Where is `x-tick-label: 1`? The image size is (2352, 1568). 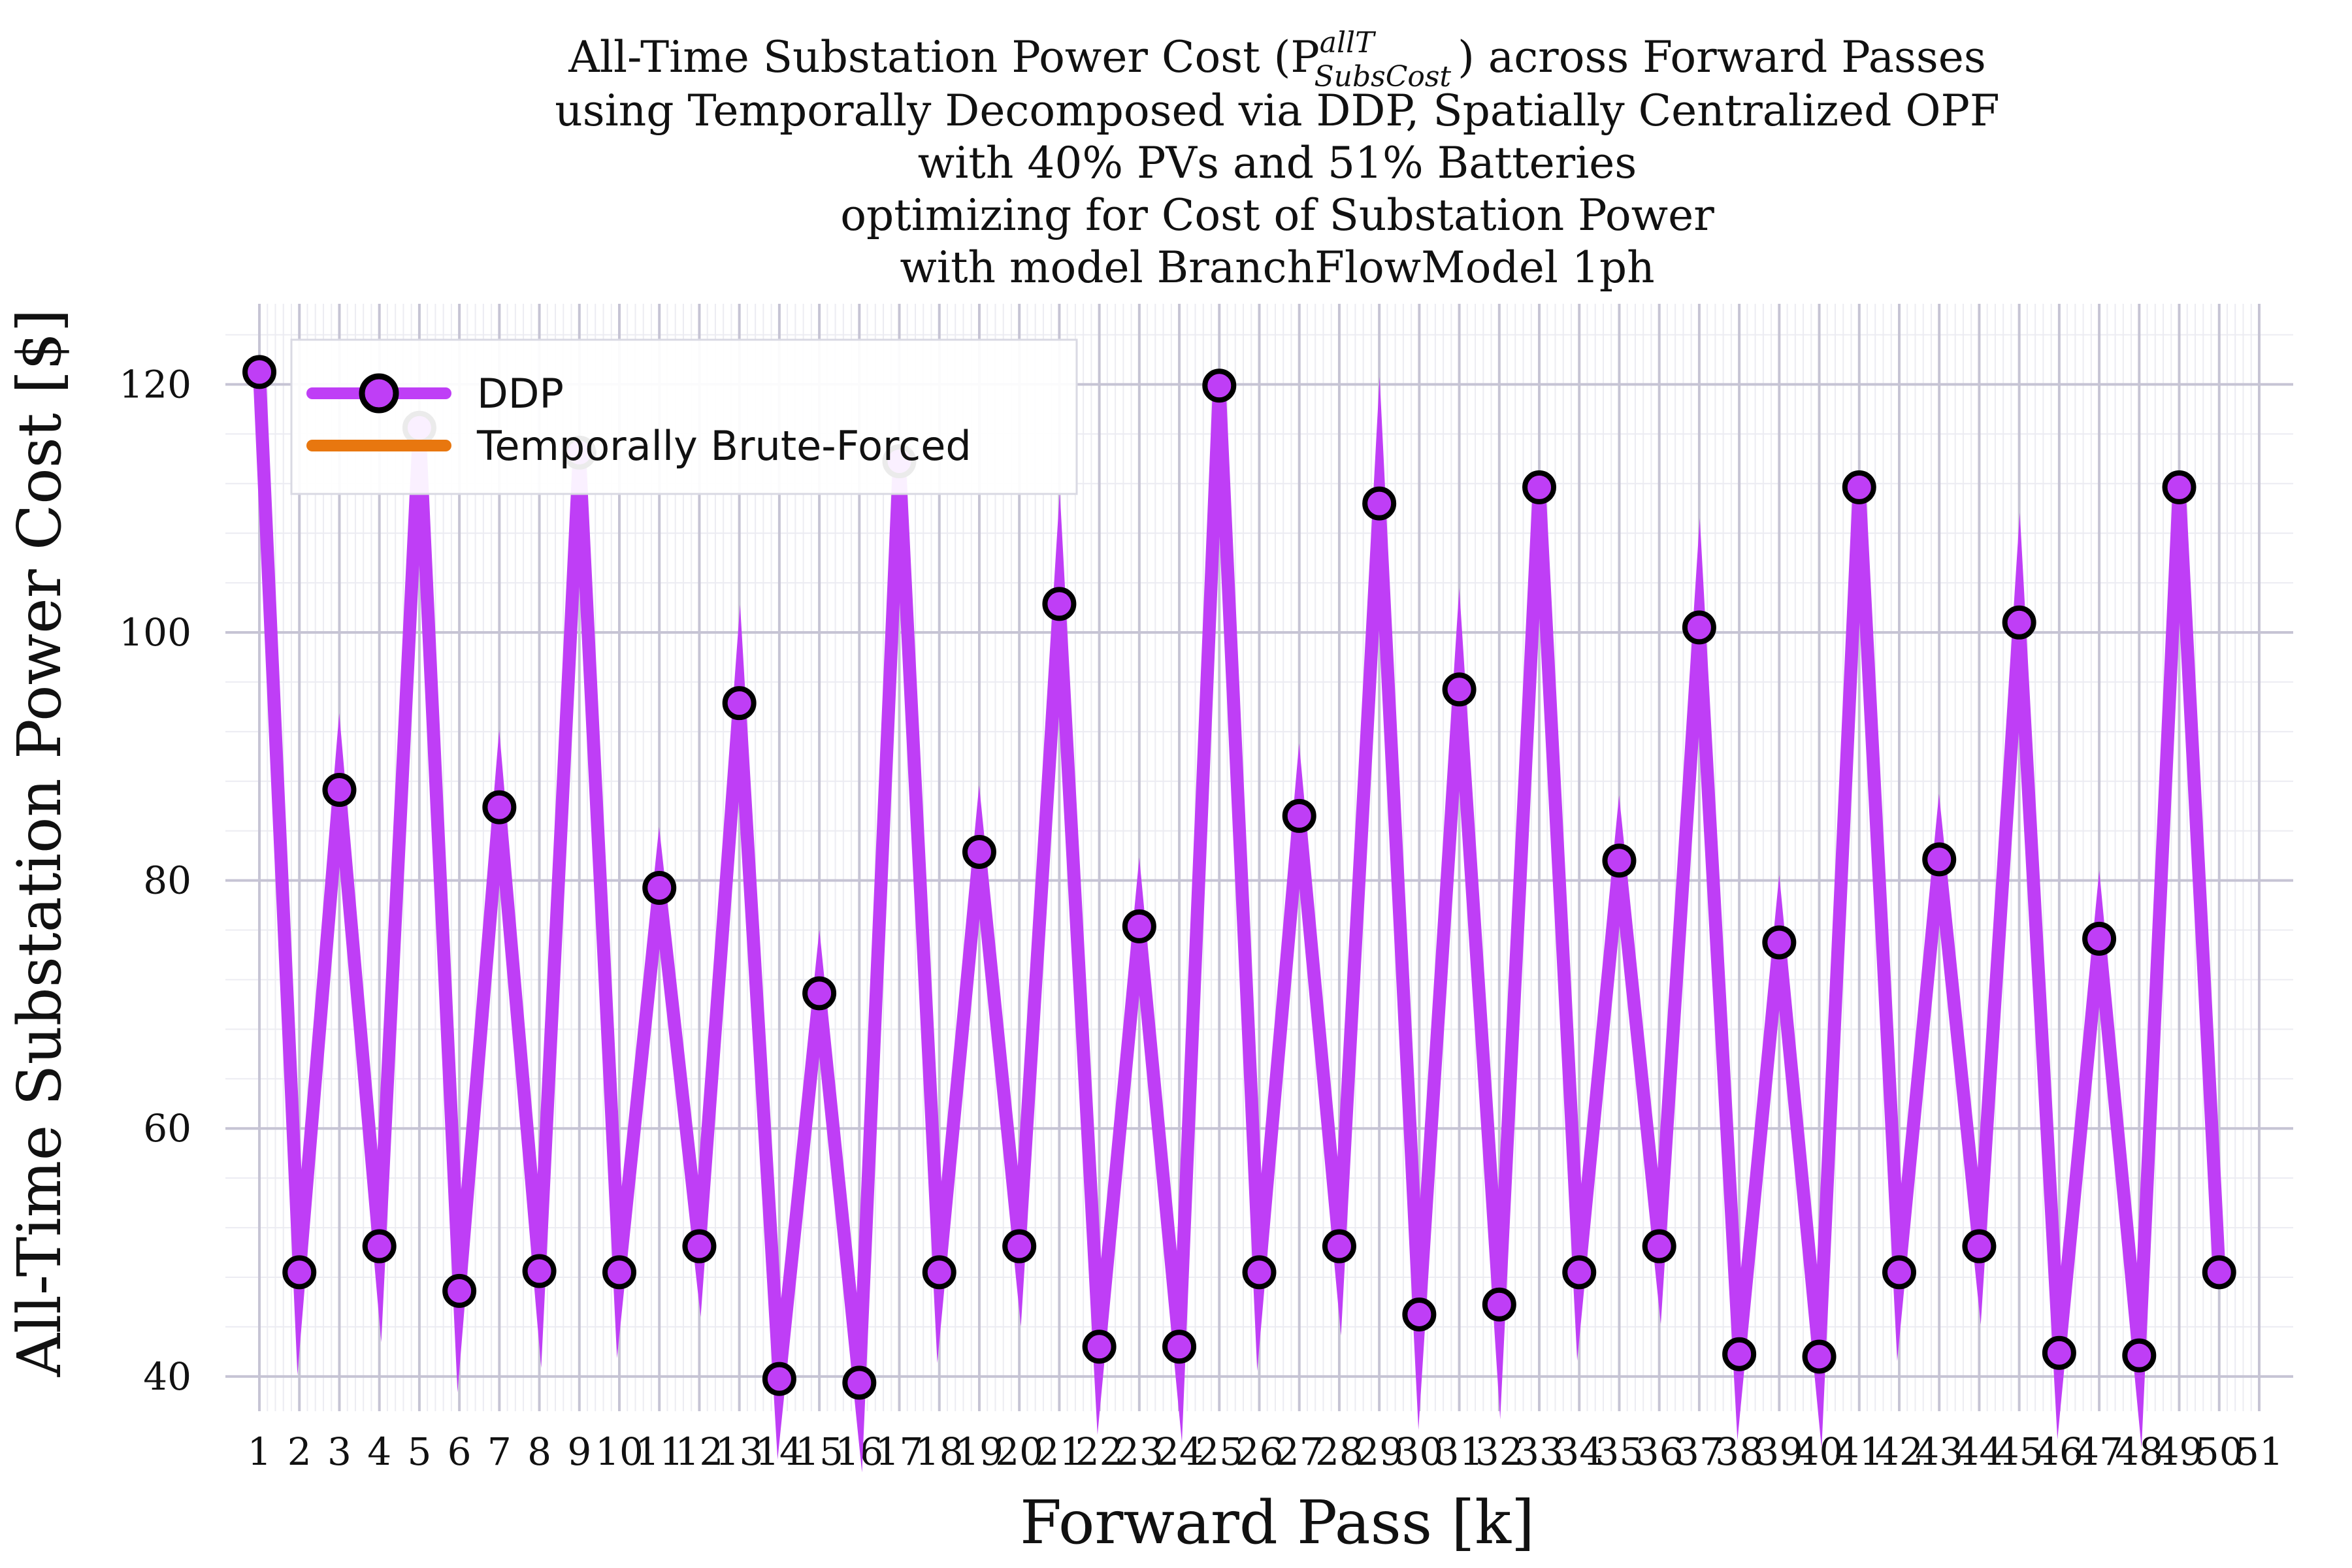 x-tick-label: 1 is located at coordinates (260, 1451).